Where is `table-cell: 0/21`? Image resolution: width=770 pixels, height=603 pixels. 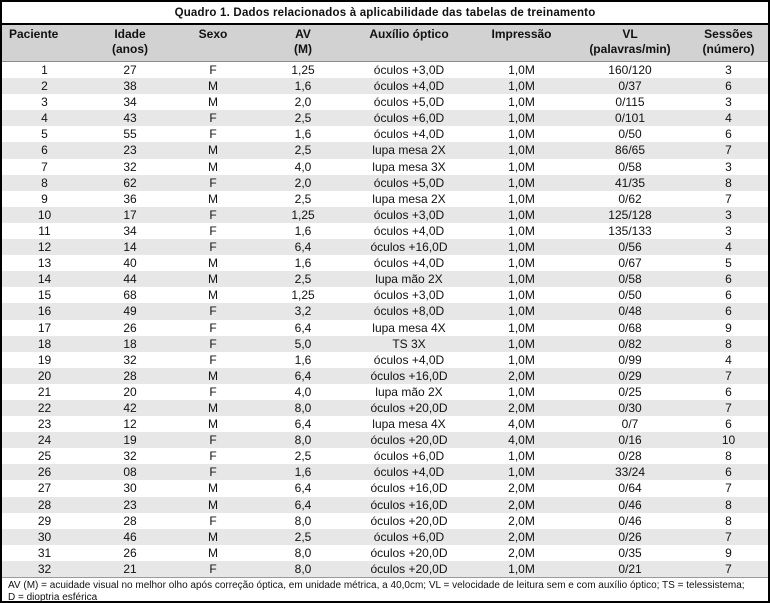 table-cell: 0/21 is located at coordinates (630, 568).